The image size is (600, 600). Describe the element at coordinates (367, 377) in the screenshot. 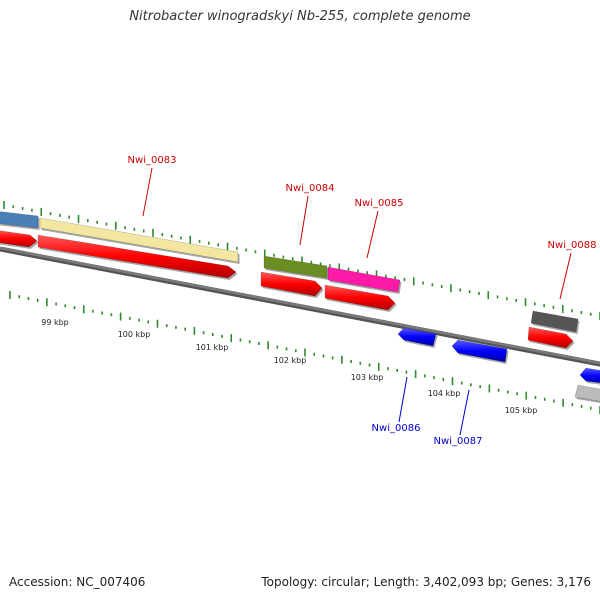

I see `scale-label-103-kbp: 103 kbp` at that location.